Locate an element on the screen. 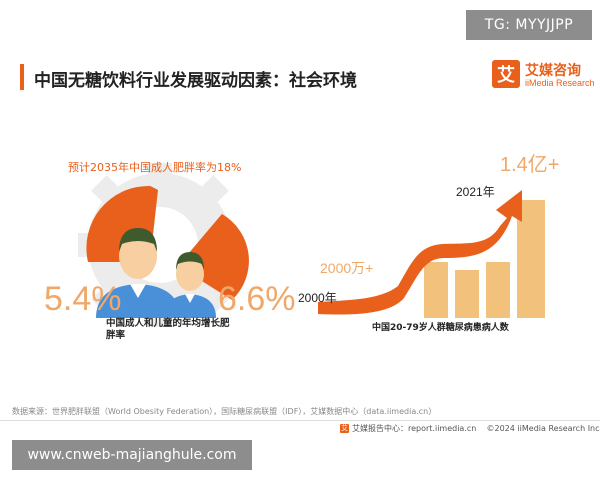  year-2021-label: 2021年 is located at coordinates (475, 192).